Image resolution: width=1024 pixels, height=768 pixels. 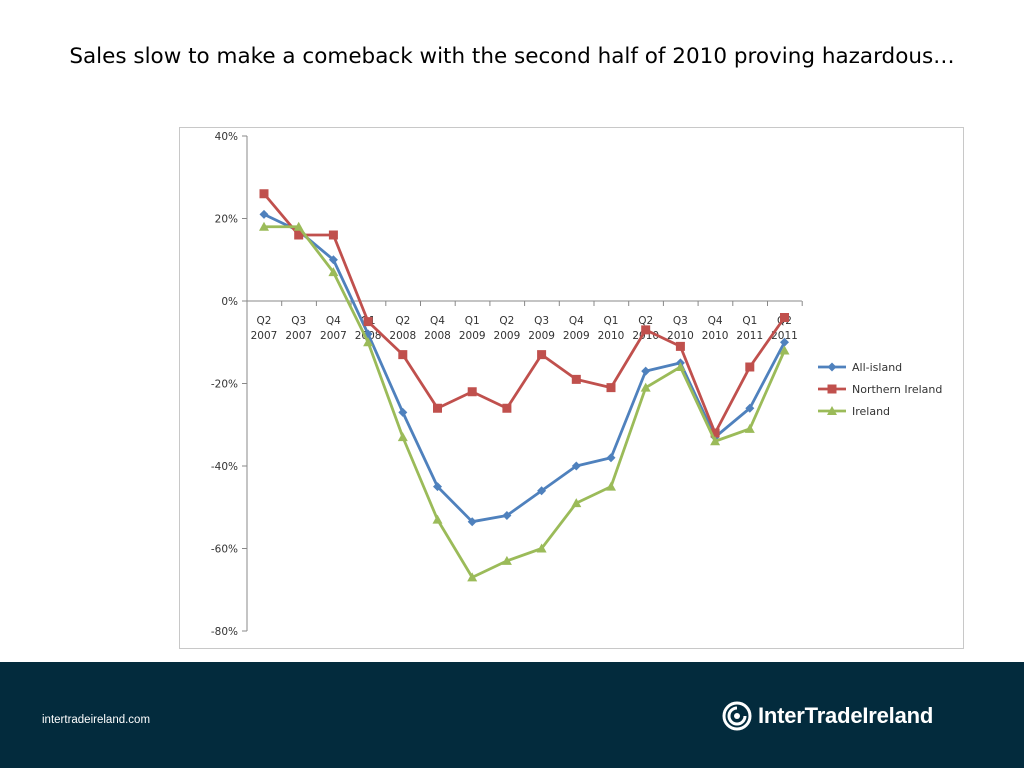 What do you see at coordinates (832, 367) in the screenshot?
I see `legend-marker-all-island` at bounding box center [832, 367].